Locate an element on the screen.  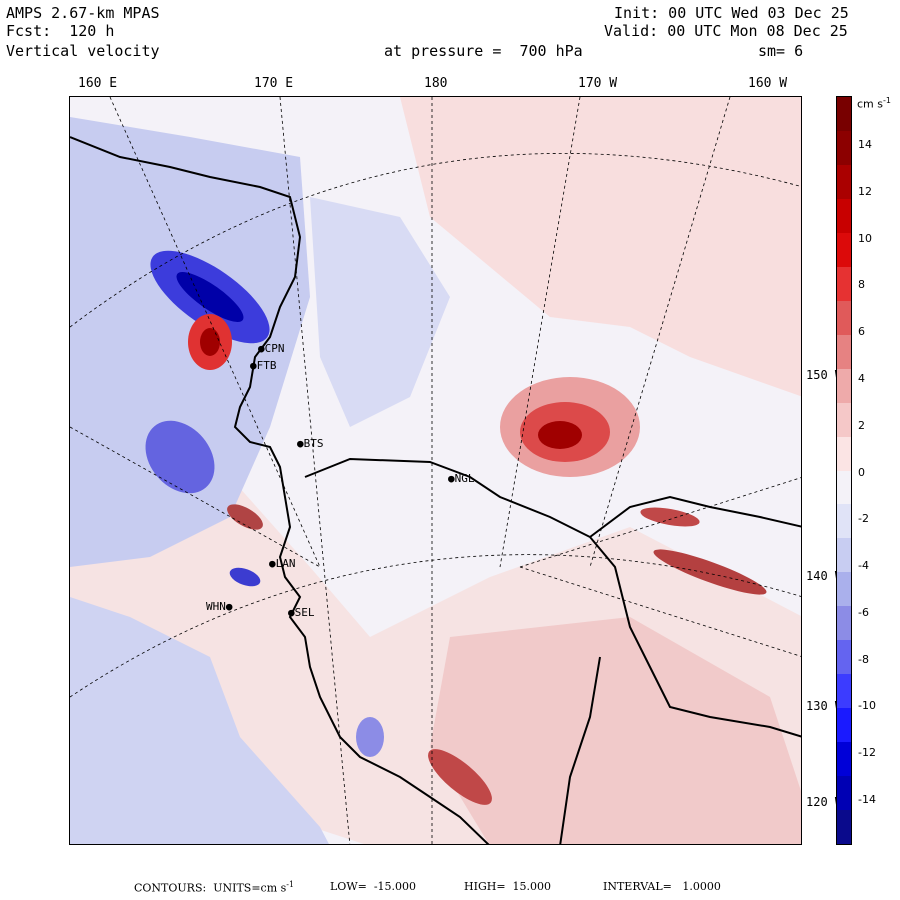
field-name: Vertical velocity is located at coordinates (83, 51).